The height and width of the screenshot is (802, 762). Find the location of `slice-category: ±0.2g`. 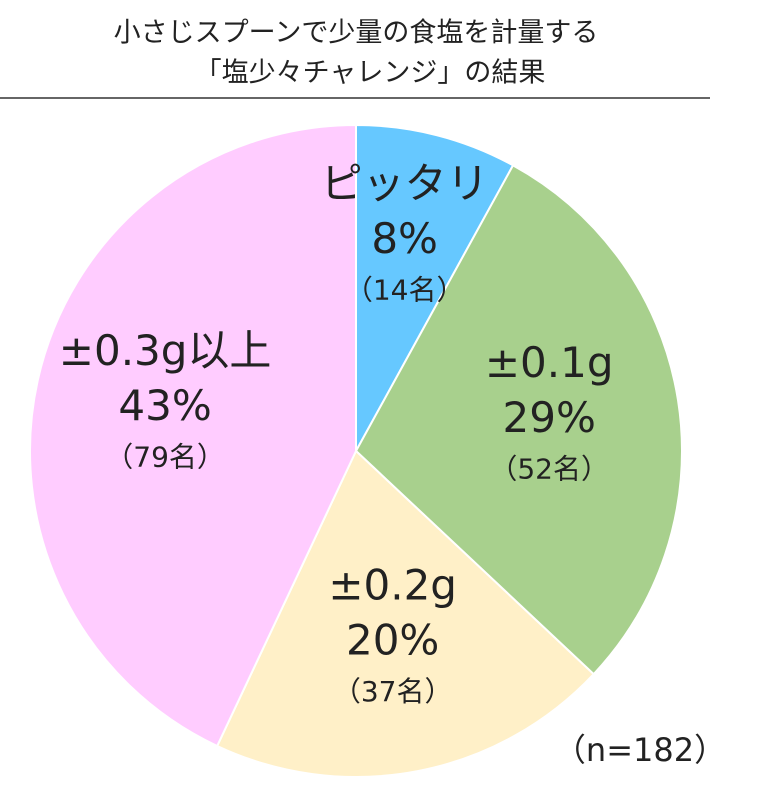

slice-category: ±0.2g is located at coordinates (392, 585).